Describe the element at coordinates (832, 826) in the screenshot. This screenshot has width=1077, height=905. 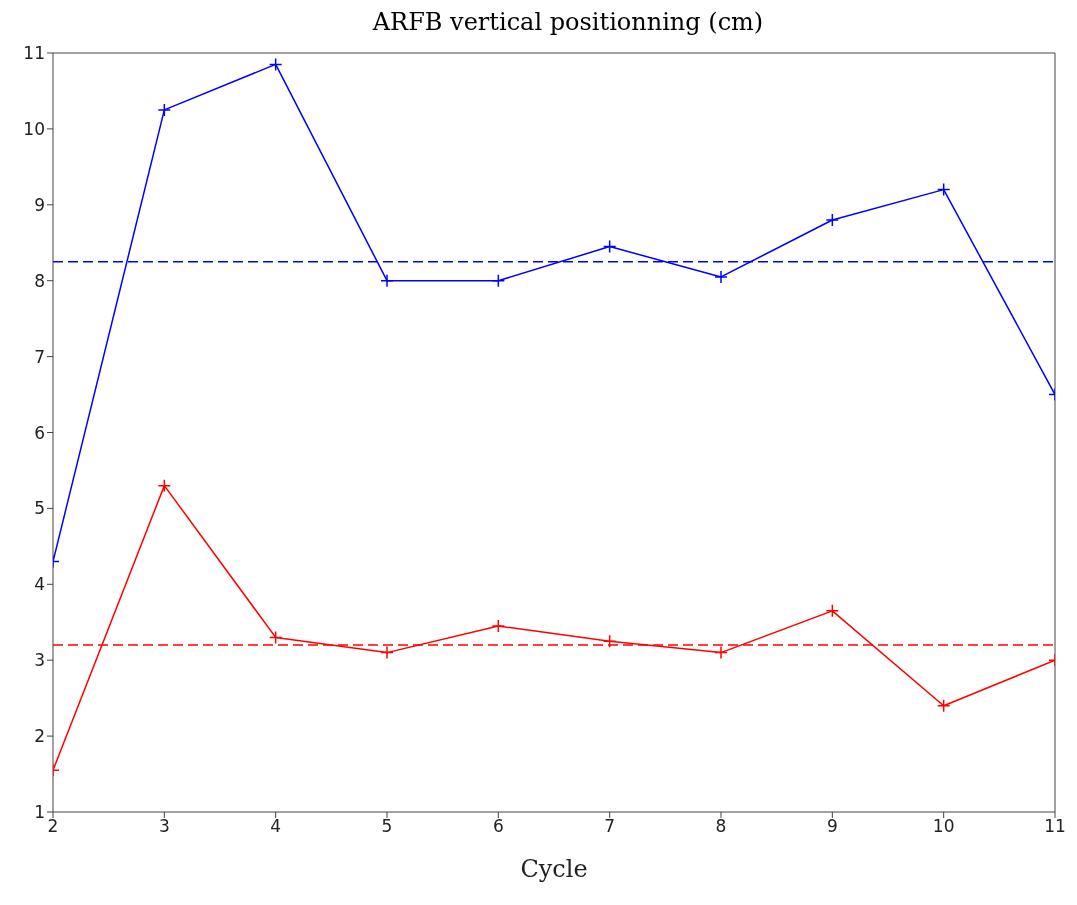
I see `x-tick-label: 9` at that location.